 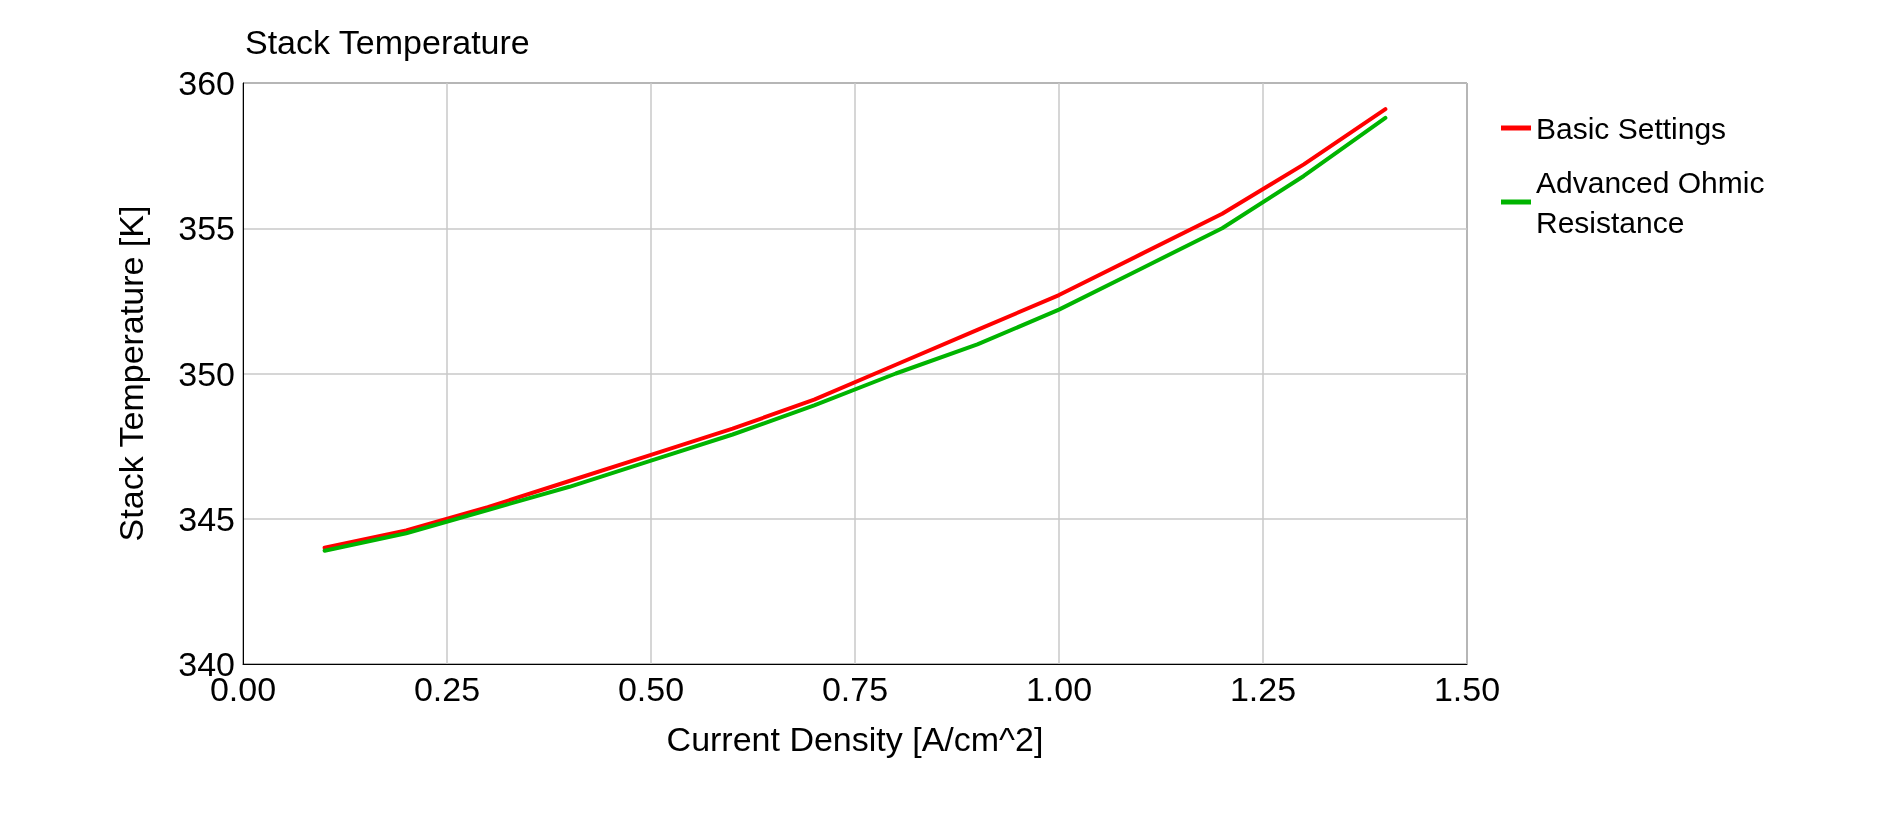 What do you see at coordinates (1059, 689) in the screenshot?
I see `x-tick-label: 1.00` at bounding box center [1059, 689].